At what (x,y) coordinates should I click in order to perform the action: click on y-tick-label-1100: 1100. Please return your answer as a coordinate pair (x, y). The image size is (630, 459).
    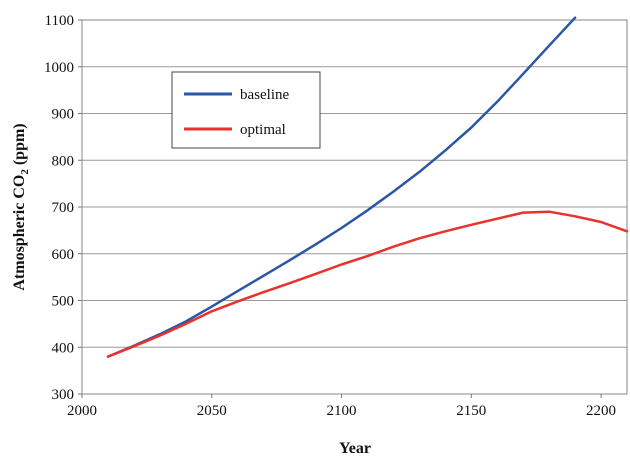
    Looking at the image, I should click on (59, 21).